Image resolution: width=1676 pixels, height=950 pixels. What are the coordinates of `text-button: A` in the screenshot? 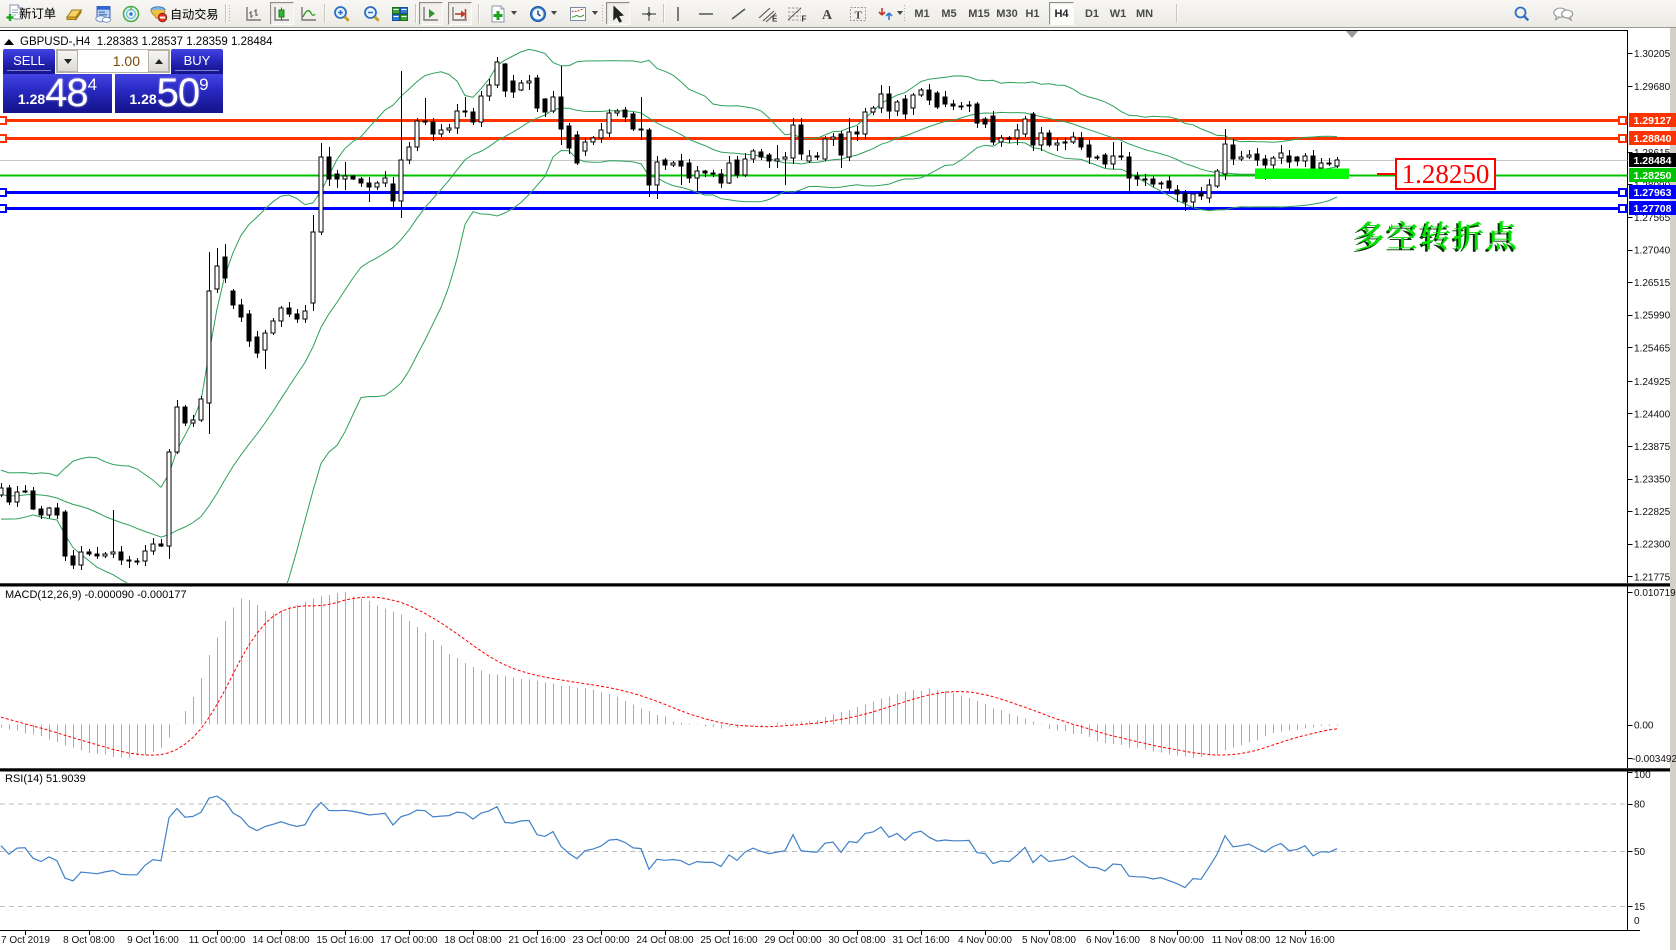 It's located at (827, 13).